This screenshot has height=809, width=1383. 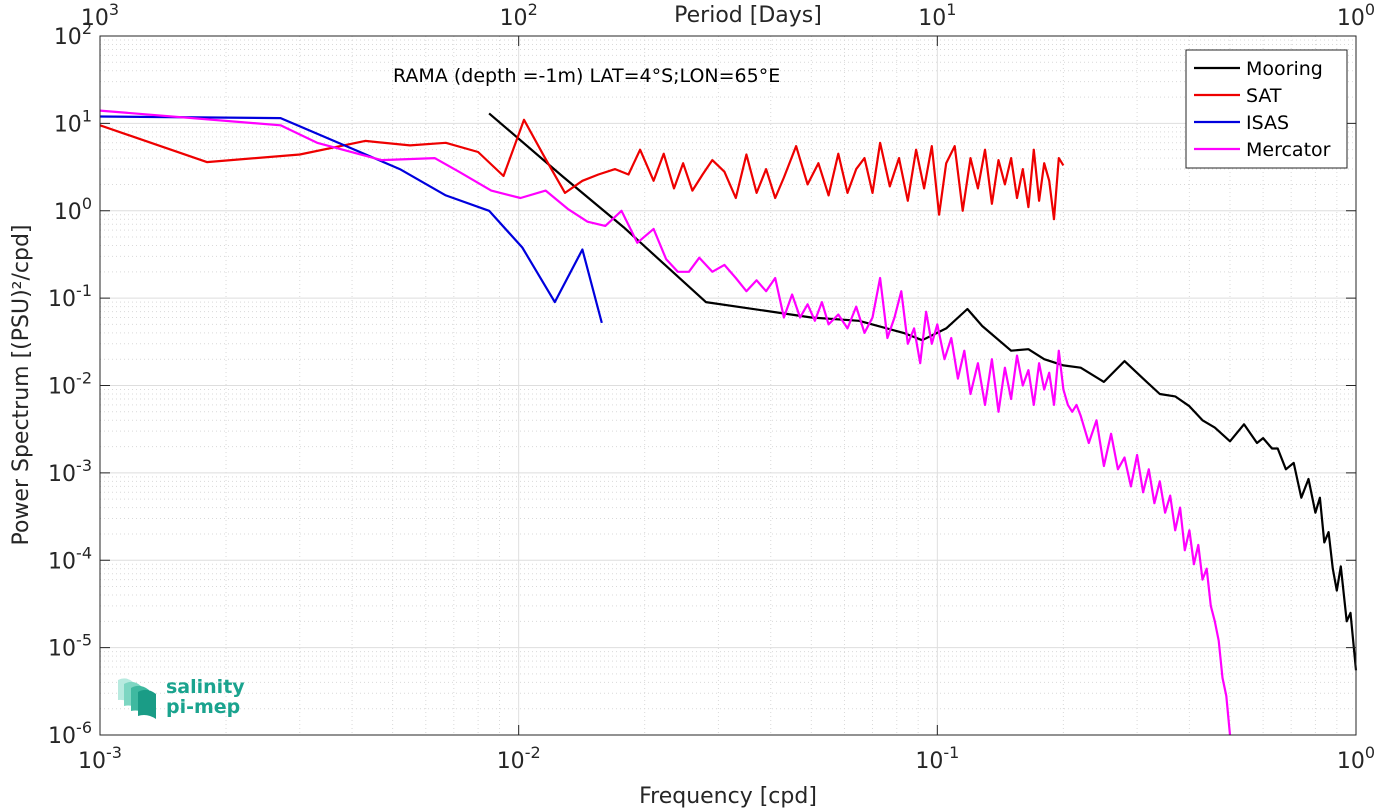 What do you see at coordinates (73, 209) in the screenshot?
I see `y-tick-label: 10⁰` at bounding box center [73, 209].